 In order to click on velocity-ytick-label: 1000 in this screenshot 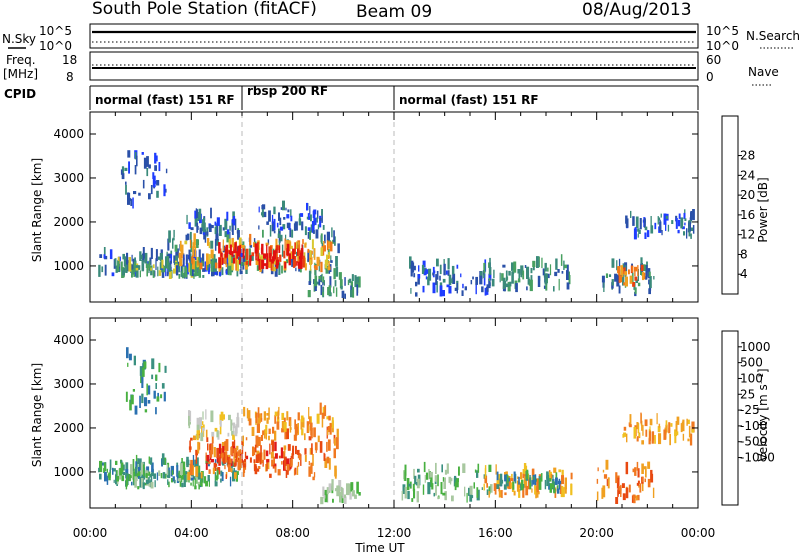, I will do `click(68, 472)`.